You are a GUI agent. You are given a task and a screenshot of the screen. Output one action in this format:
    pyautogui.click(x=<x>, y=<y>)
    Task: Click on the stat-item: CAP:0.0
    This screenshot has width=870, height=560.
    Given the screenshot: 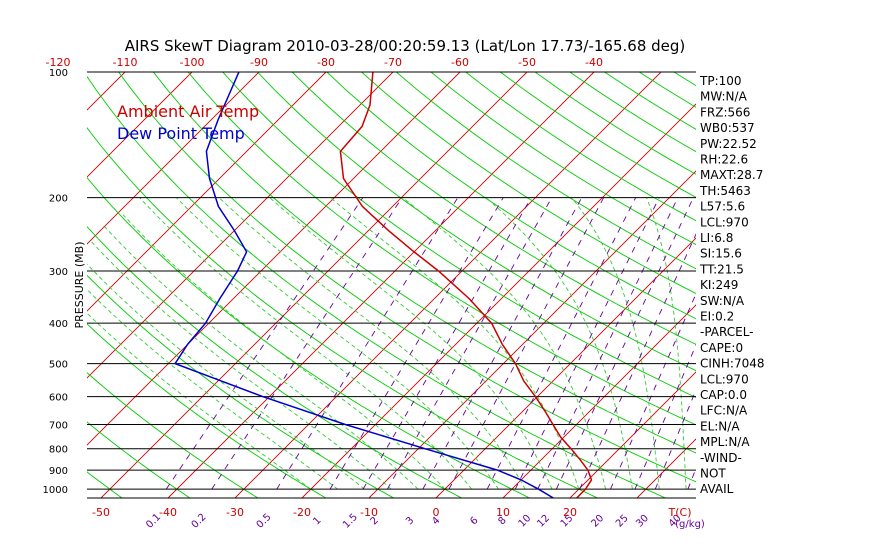 What is the action you would take?
    pyautogui.click(x=723, y=395)
    